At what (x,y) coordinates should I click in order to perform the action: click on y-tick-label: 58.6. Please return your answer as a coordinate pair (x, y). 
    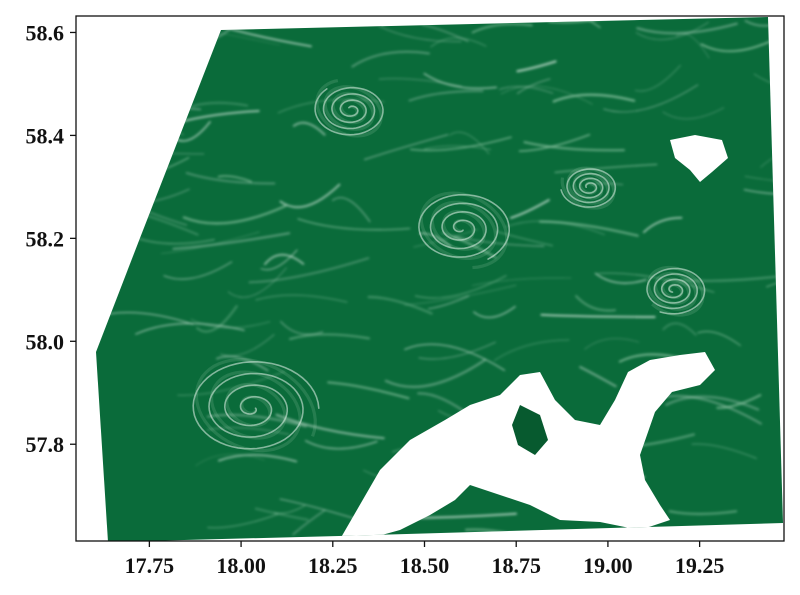
    Looking at the image, I should click on (45, 32).